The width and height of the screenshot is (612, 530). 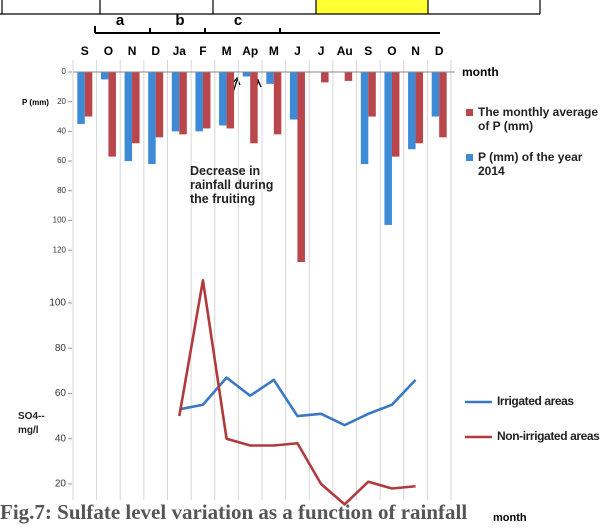 I want to click on y-axis-label: P (mm), so click(x=35, y=102).